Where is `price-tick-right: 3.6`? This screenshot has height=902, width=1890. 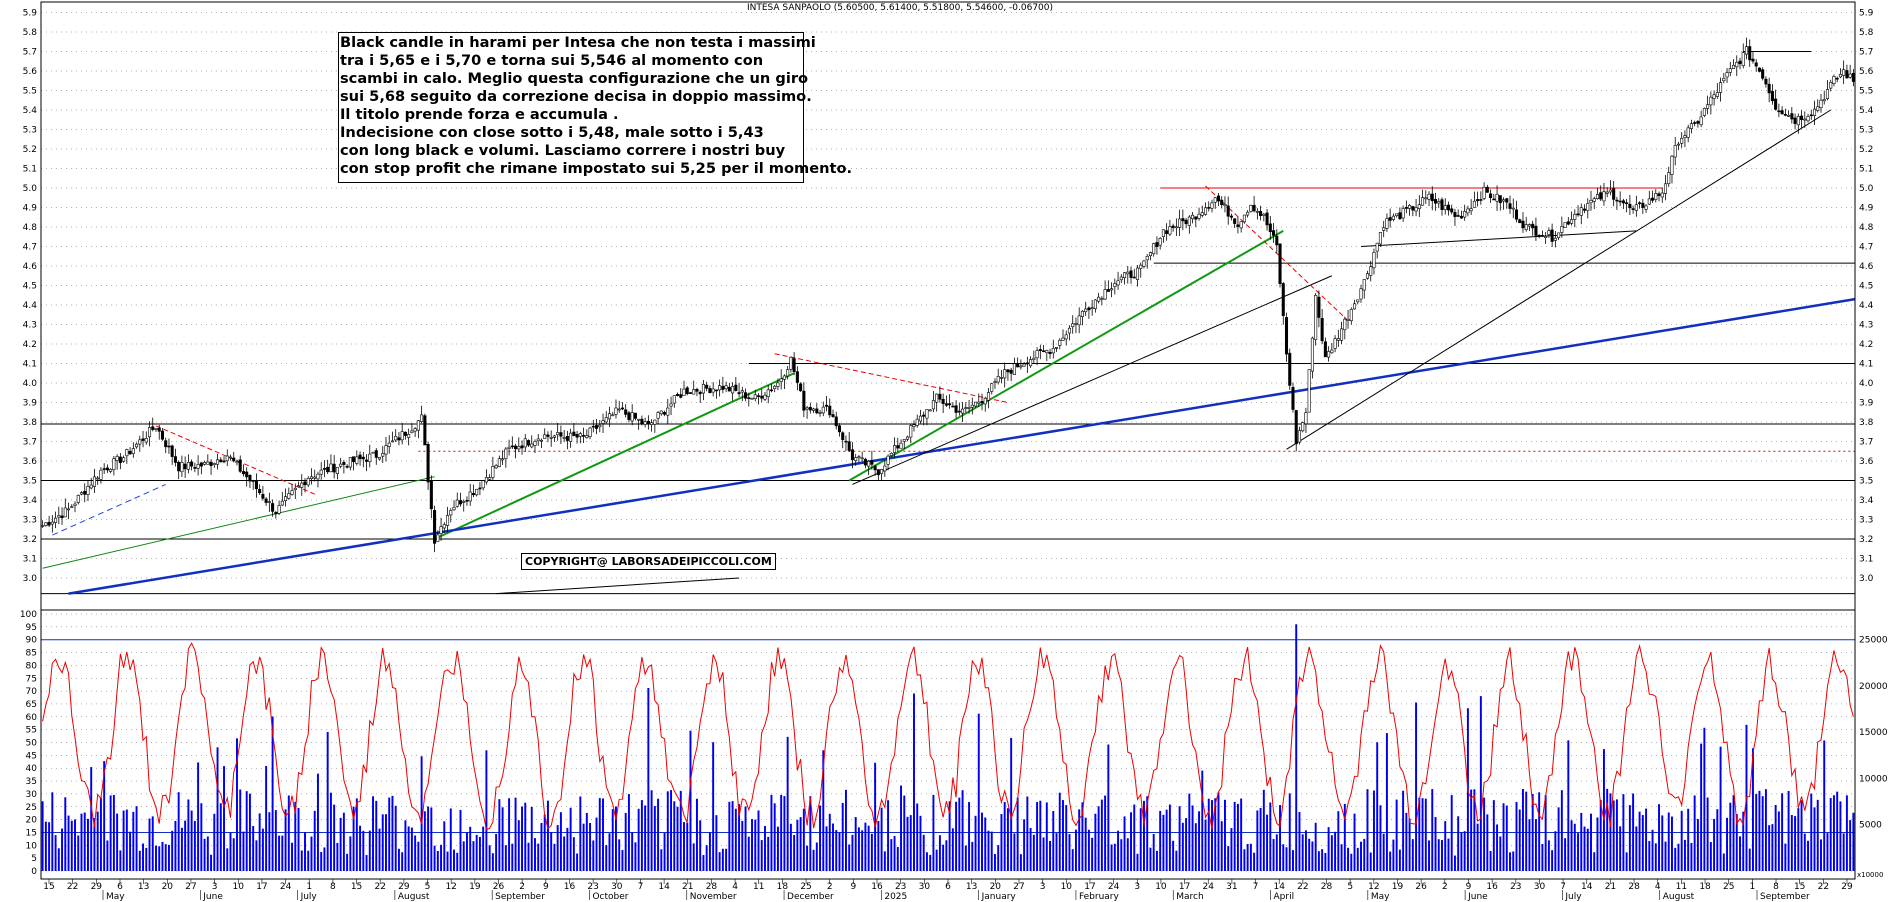
price-tick-right: 3.6 is located at coordinates (1866, 462).